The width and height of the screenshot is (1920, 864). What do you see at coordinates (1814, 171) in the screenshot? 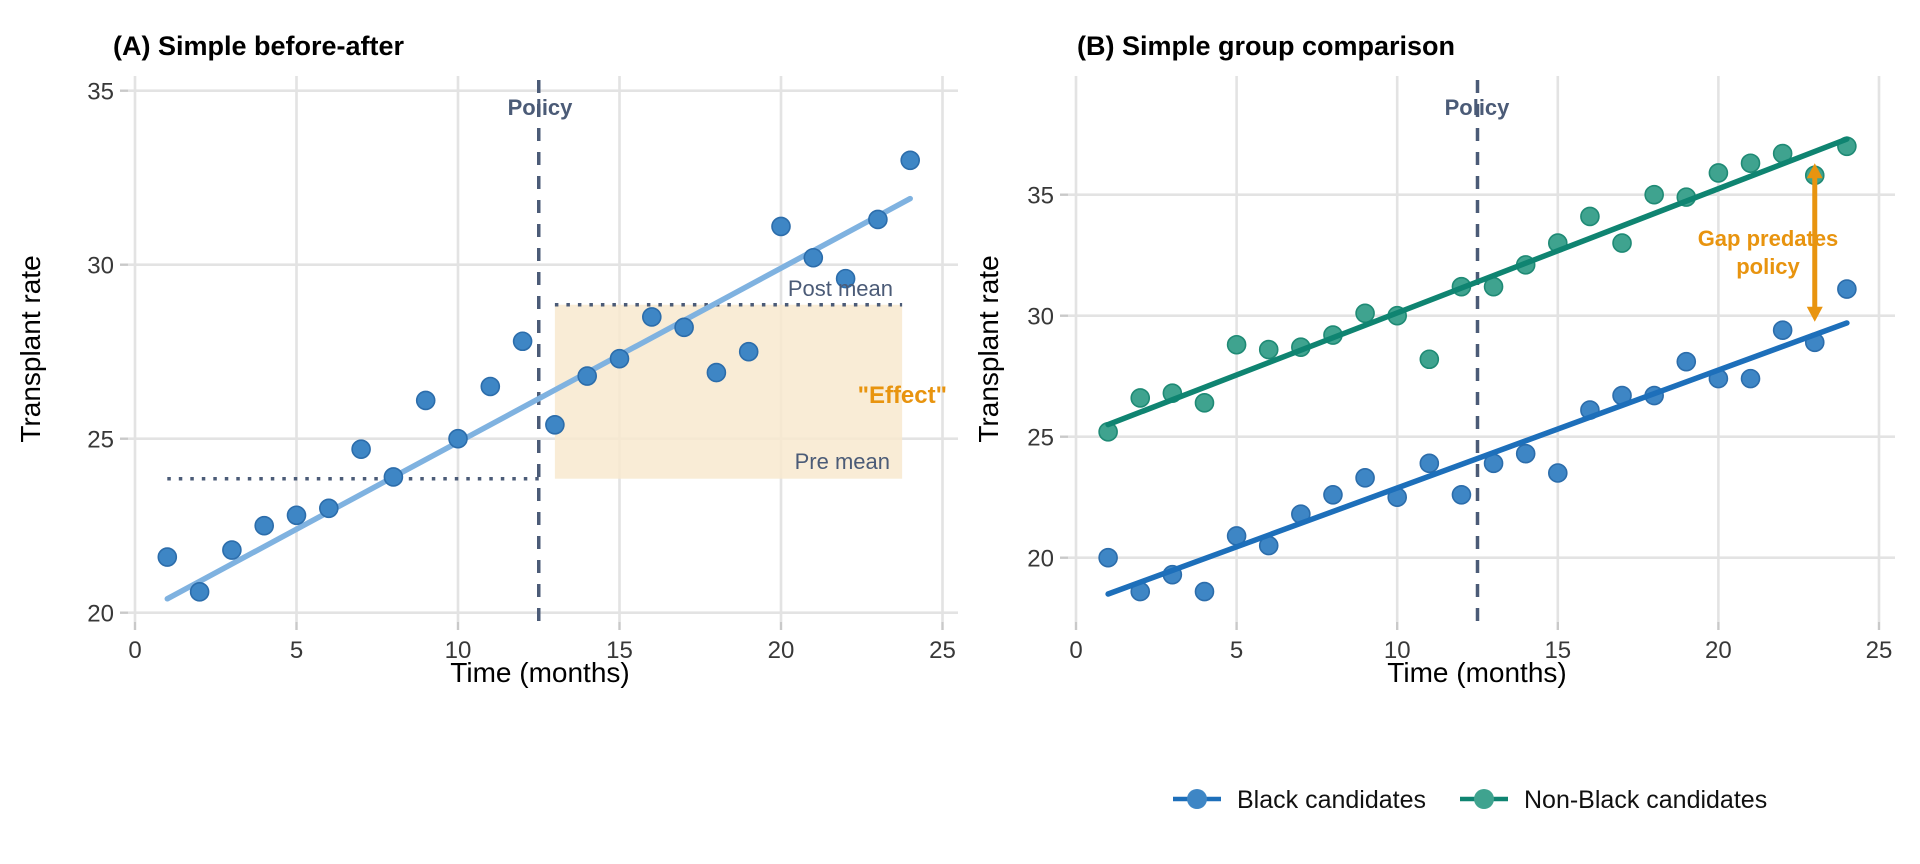
I see `gap-arrow-head-top` at bounding box center [1814, 171].